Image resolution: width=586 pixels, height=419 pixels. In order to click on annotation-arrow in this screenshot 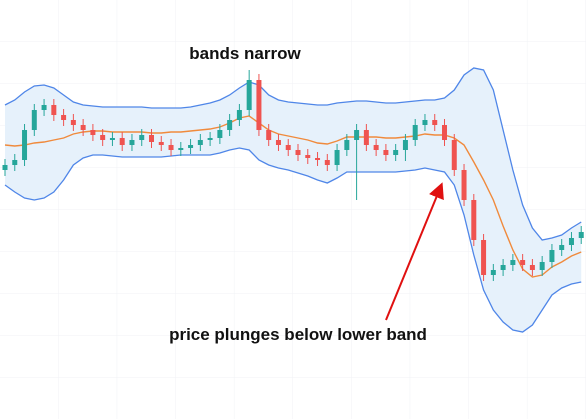, I will do `click(414, 251)`.